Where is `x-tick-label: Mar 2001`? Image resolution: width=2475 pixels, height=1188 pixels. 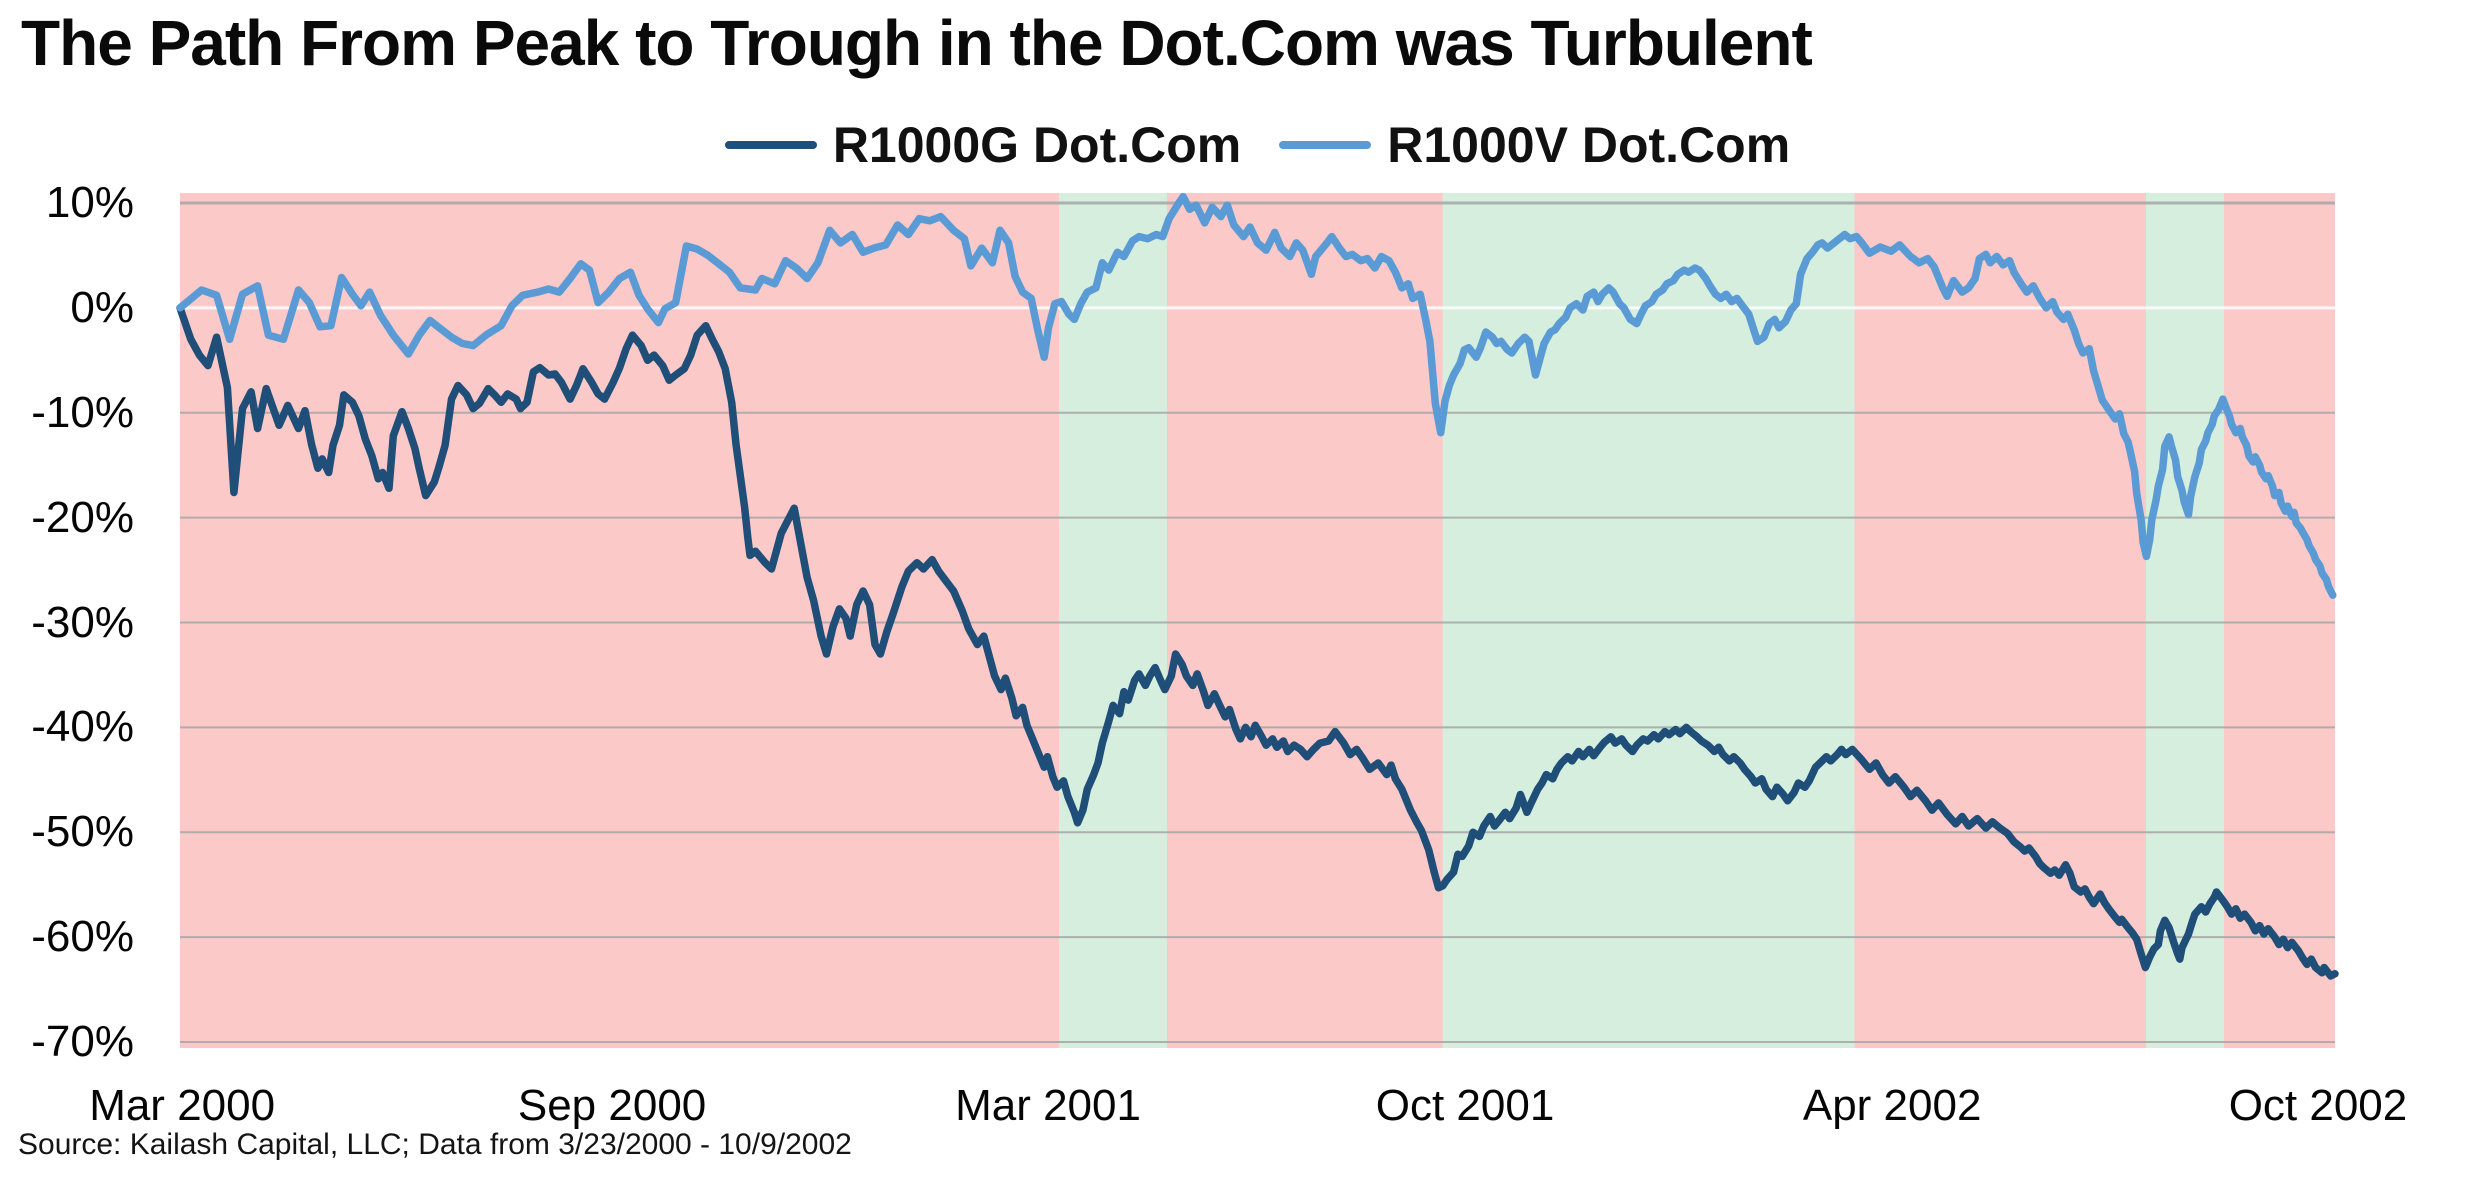
x-tick-label: Mar 2001 is located at coordinates (1048, 1105).